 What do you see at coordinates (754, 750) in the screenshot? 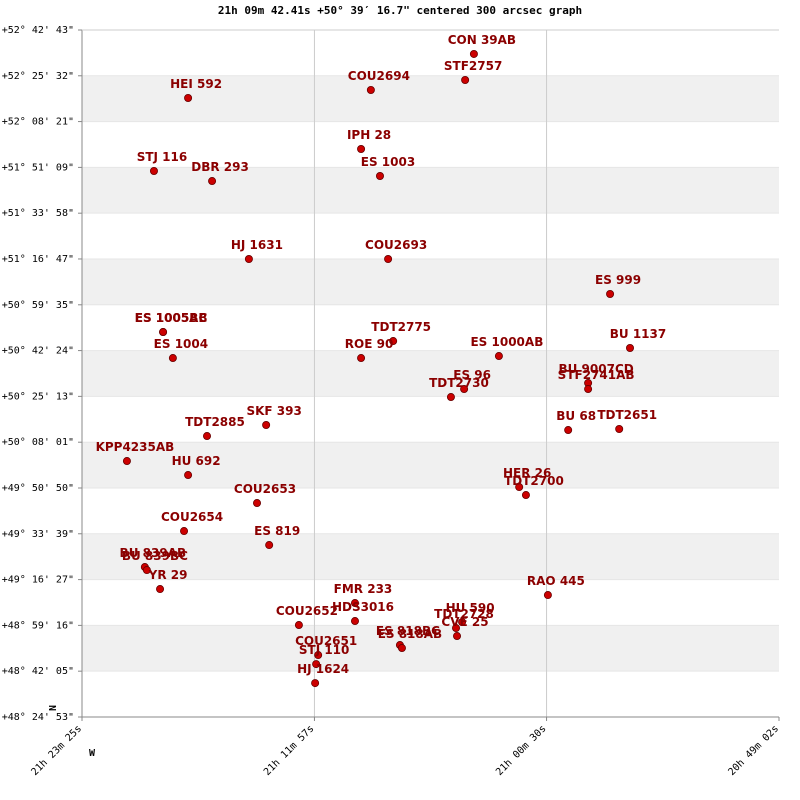
I see `x-tick-label: 20h 49m 02s` at bounding box center [754, 750].